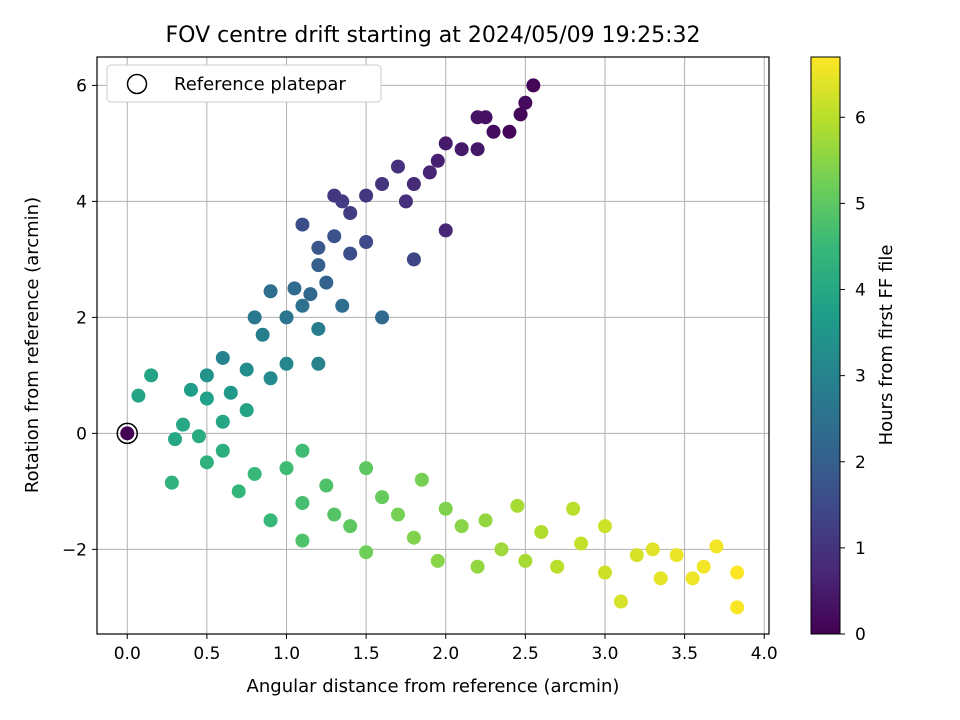 Image resolution: width=960 pixels, height=720 pixels. What do you see at coordinates (860, 377) in the screenshot?
I see `colorbar-tick-label: 3` at bounding box center [860, 377].